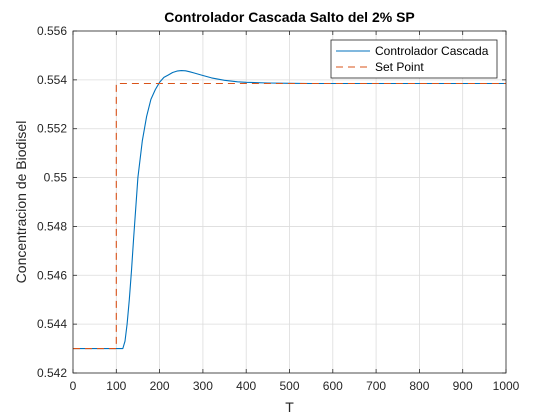 The width and height of the screenshot is (560, 420). I want to click on legend: Controlador Cascada Set Point, so click(414, 59).